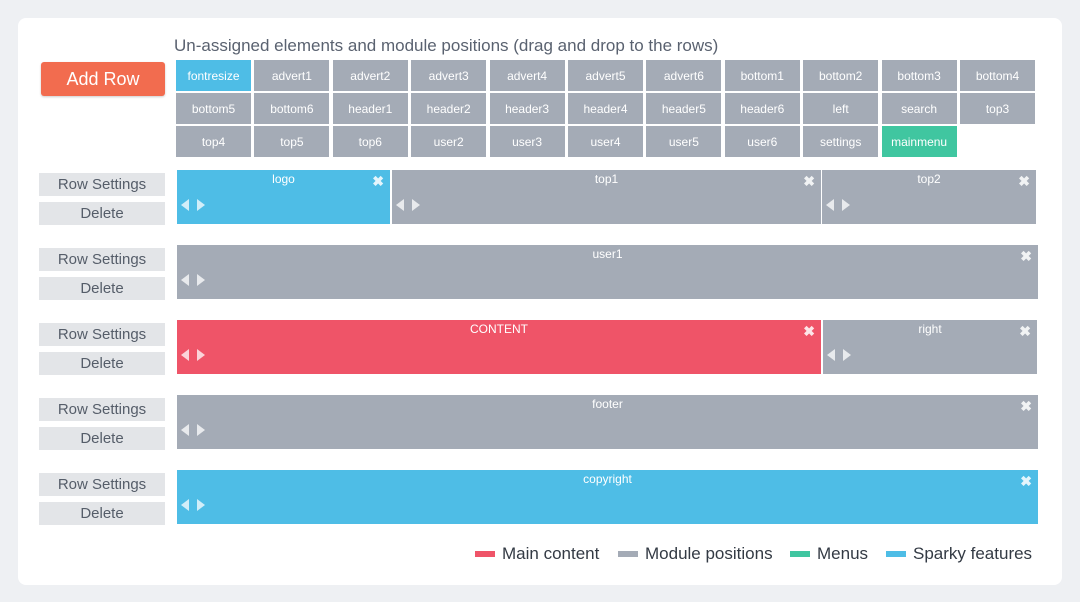  I want to click on position-tile-fontresize: fontresize, so click(213, 75).